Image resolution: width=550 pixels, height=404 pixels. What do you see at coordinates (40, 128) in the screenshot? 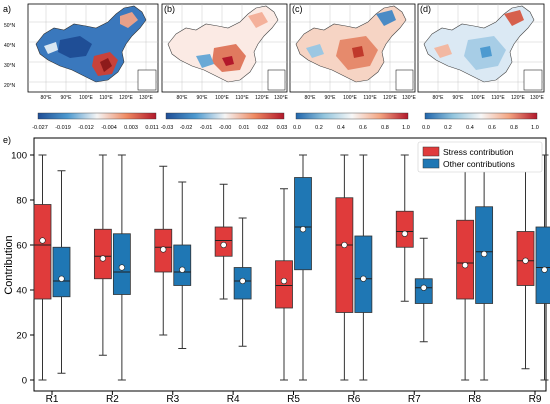
I see `colorbar-tick: -0.027` at bounding box center [40, 128].